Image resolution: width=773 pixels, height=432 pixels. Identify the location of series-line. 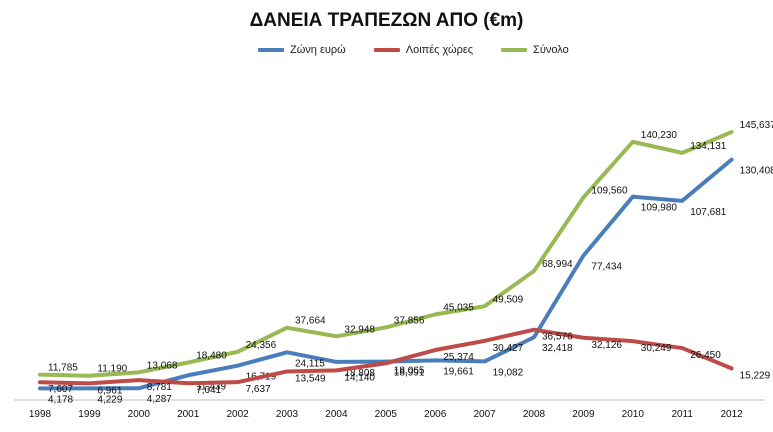
(386, 356).